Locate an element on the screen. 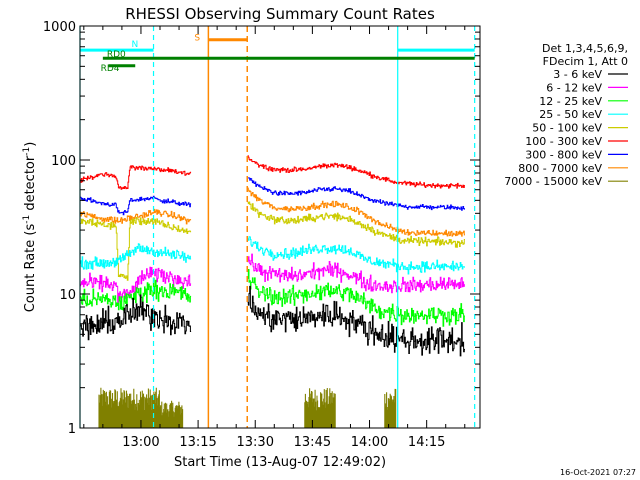  legend-label-6: 300 - 800 keV is located at coordinates (563, 154).